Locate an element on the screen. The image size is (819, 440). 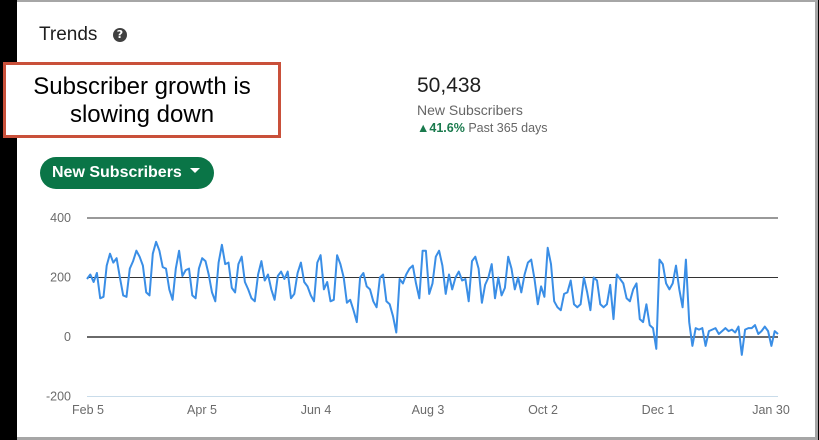
y-tick-label: 200 is located at coordinates (60, 278).